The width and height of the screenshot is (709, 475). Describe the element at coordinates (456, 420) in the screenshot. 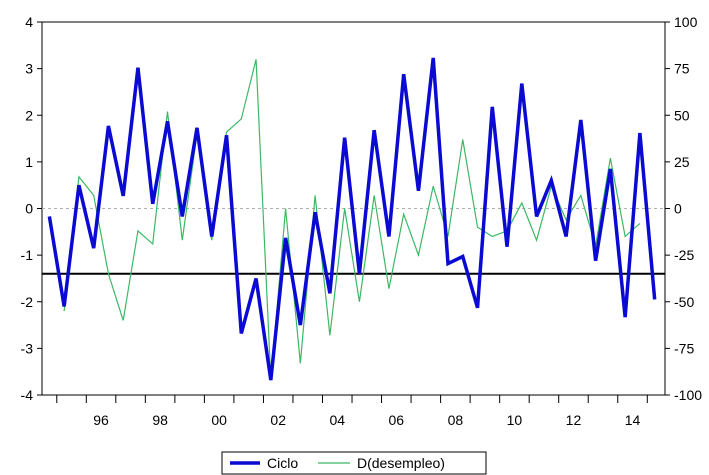

I see `x-axis-tick-label: 08` at that location.